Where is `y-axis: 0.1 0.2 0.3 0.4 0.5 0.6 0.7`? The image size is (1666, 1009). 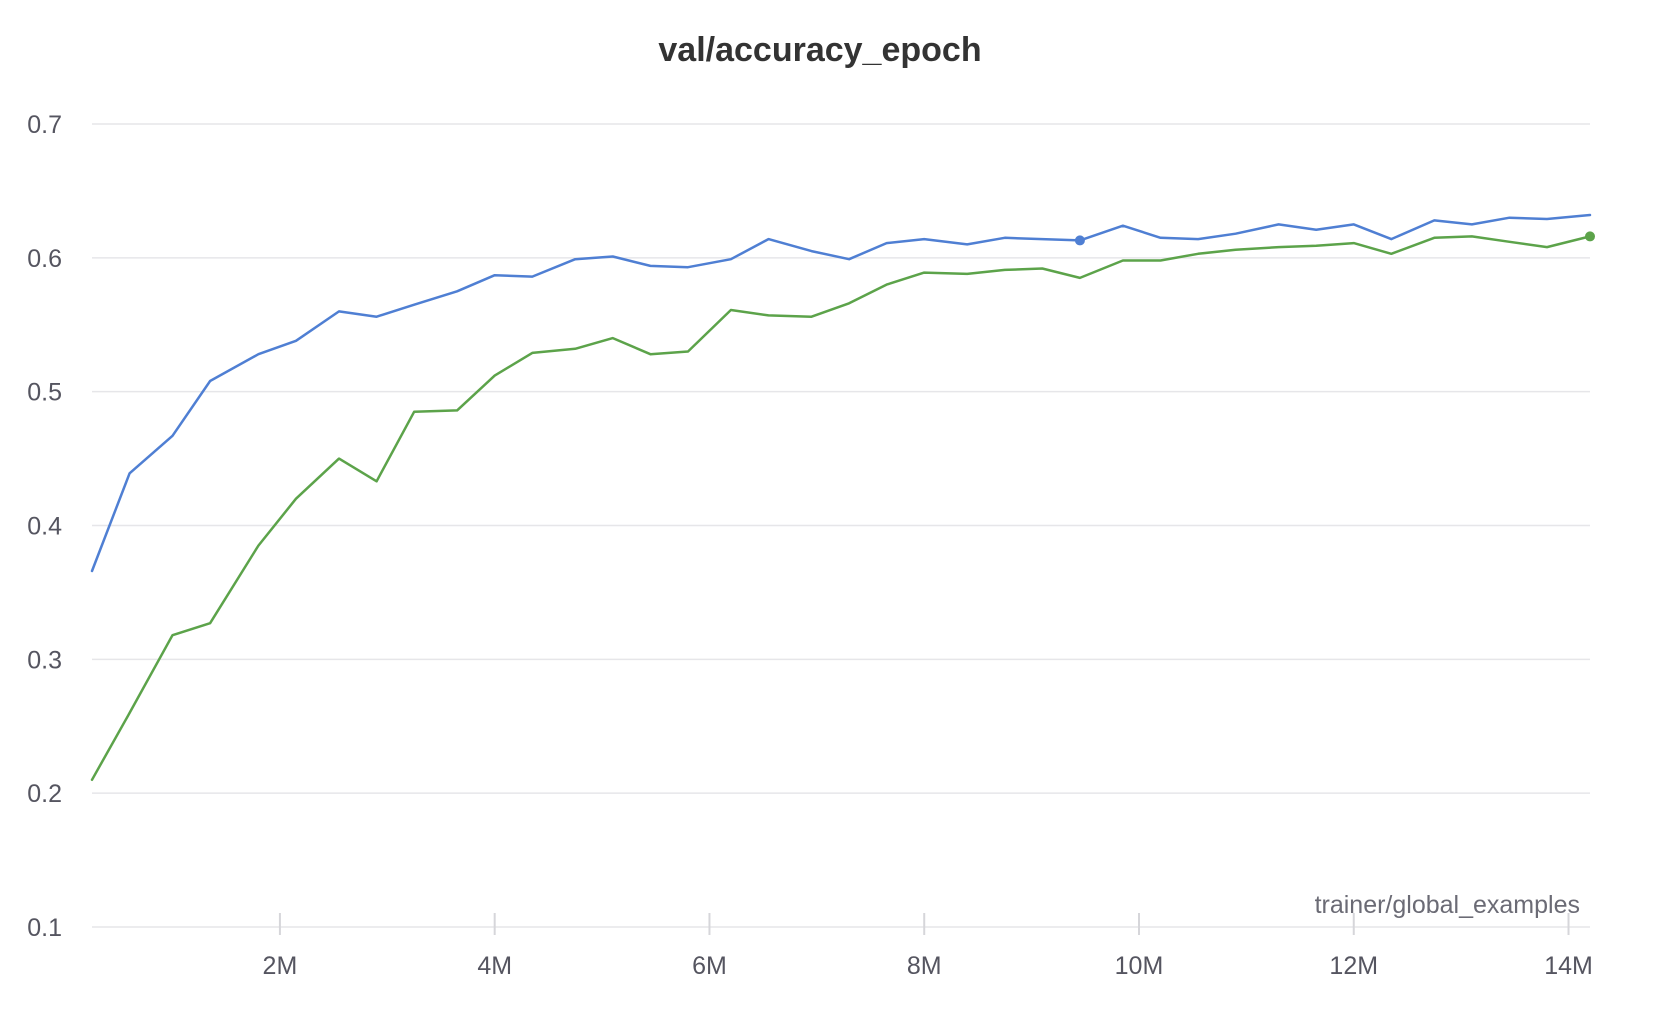 y-axis: 0.1 0.2 0.3 0.4 0.5 0.6 0.7 is located at coordinates (44, 526).